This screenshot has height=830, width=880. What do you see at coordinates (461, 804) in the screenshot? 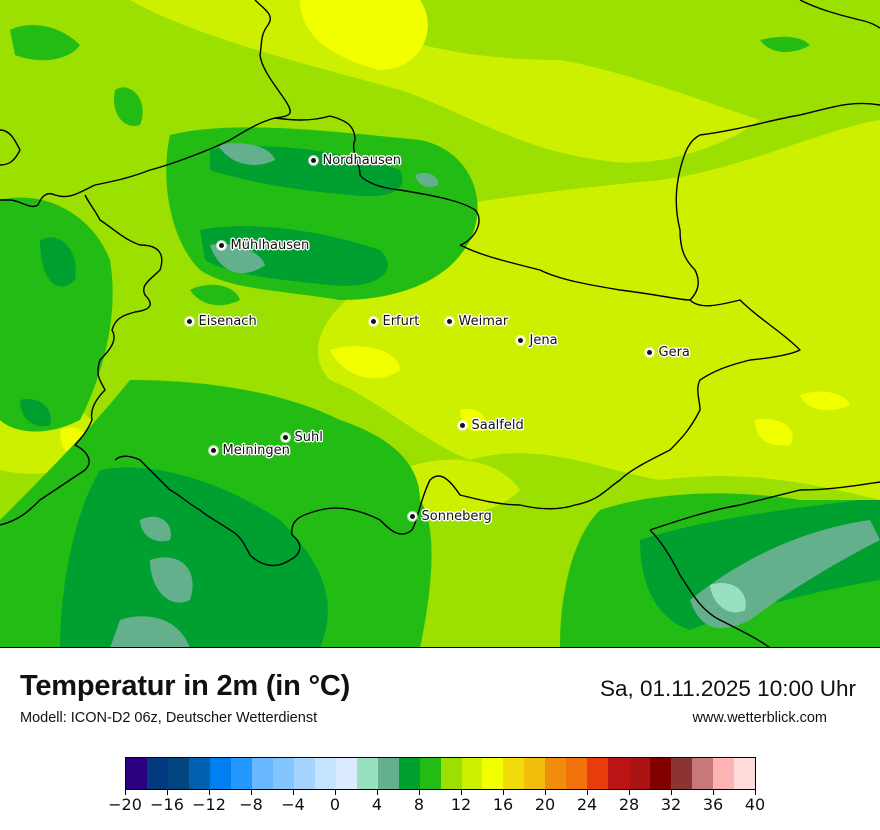
I see `colorbar-tick-label: 12` at bounding box center [461, 804].